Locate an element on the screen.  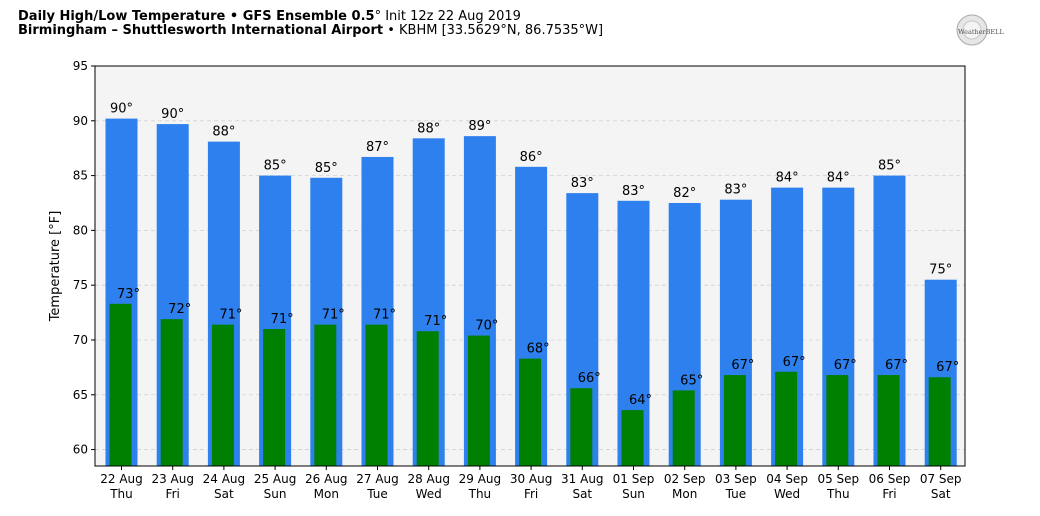
y-axis-label: Temperature [°F] is located at coordinates (55, 267).